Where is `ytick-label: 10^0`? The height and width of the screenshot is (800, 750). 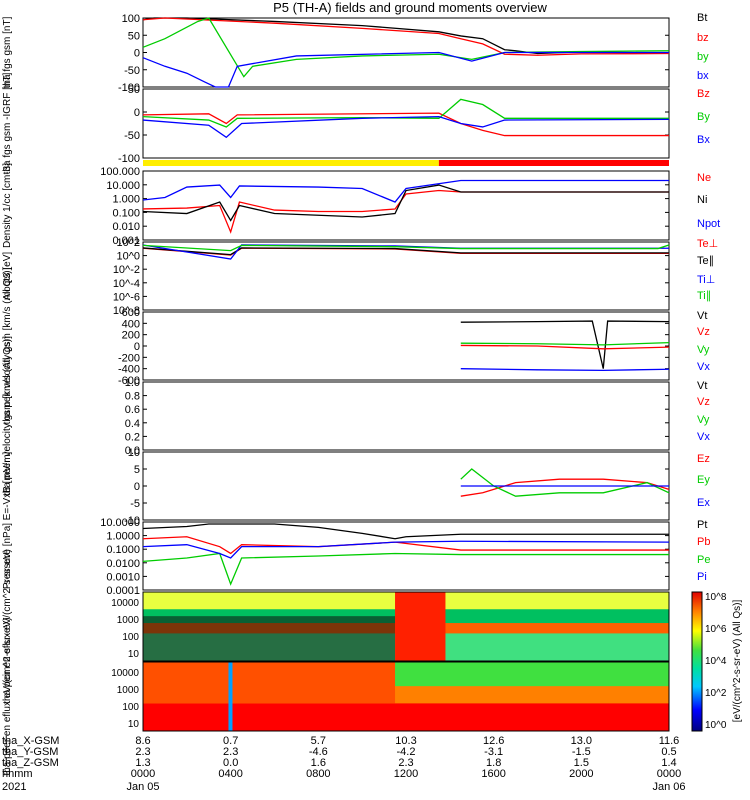 ytick-label: 10^0 is located at coordinates (128, 257).